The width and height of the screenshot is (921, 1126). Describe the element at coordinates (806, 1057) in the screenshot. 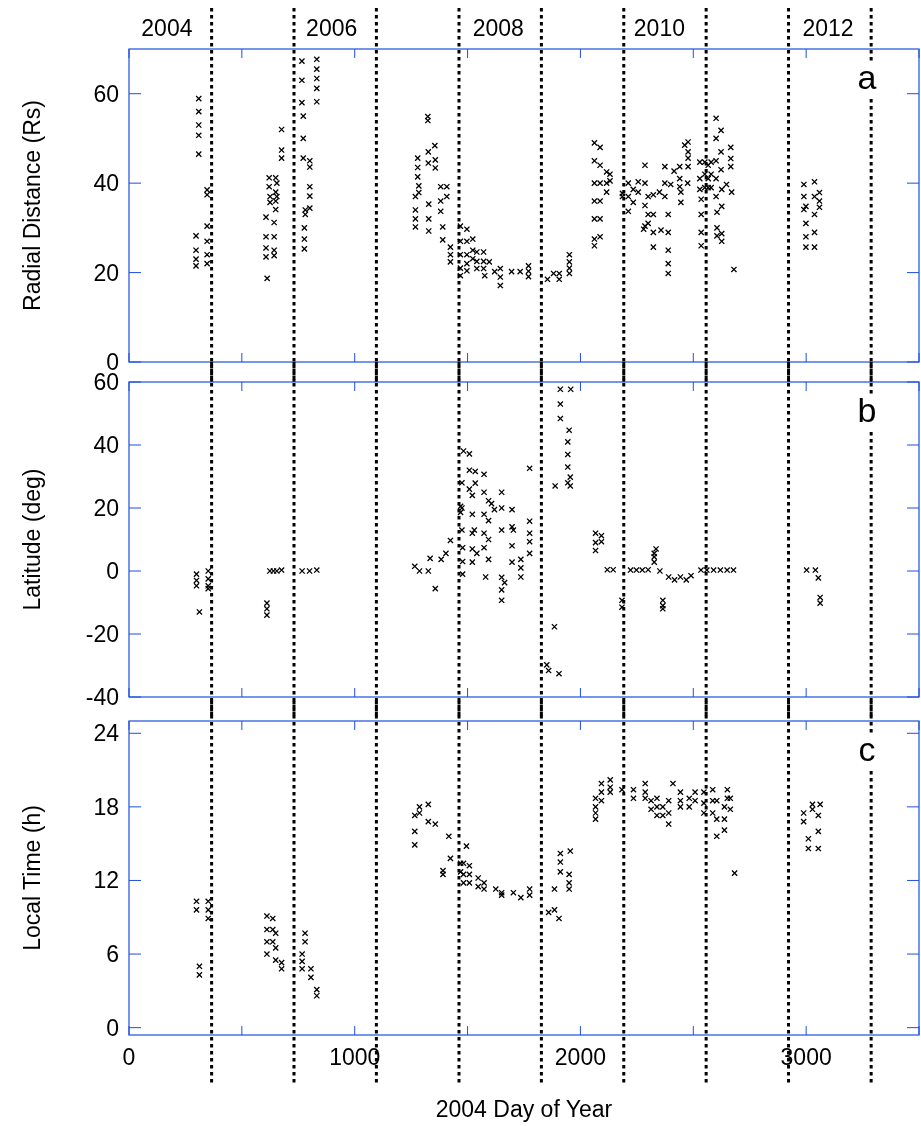

I see `x-tick-label: 3000` at that location.